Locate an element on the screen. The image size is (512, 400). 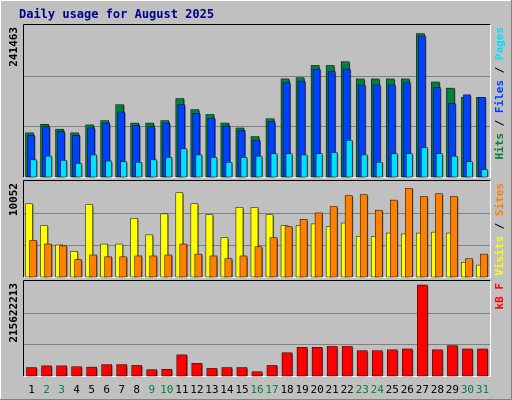
x-tick-label-day-29: 29 is located at coordinates (452, 389).